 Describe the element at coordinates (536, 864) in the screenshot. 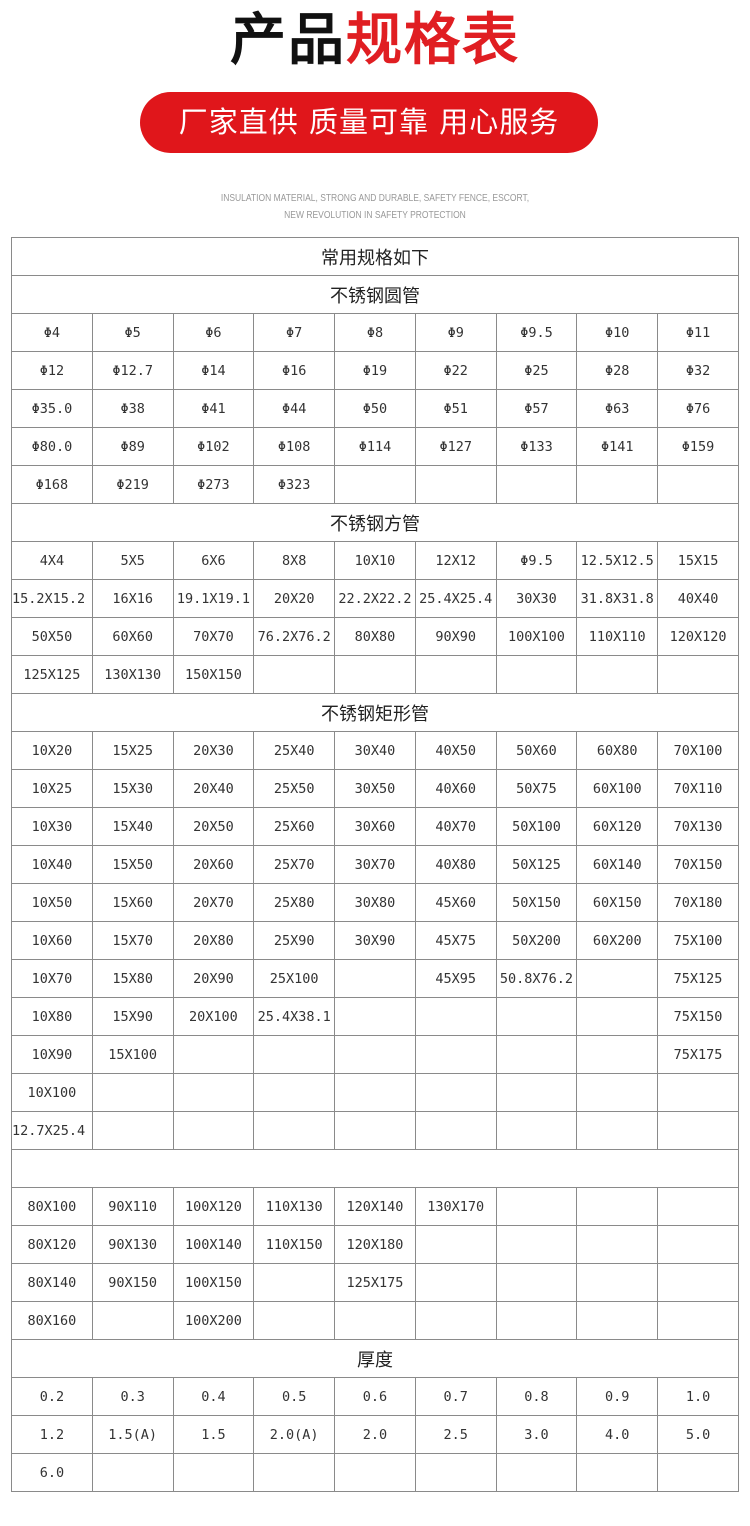

I see `table-cell: 50X125` at that location.